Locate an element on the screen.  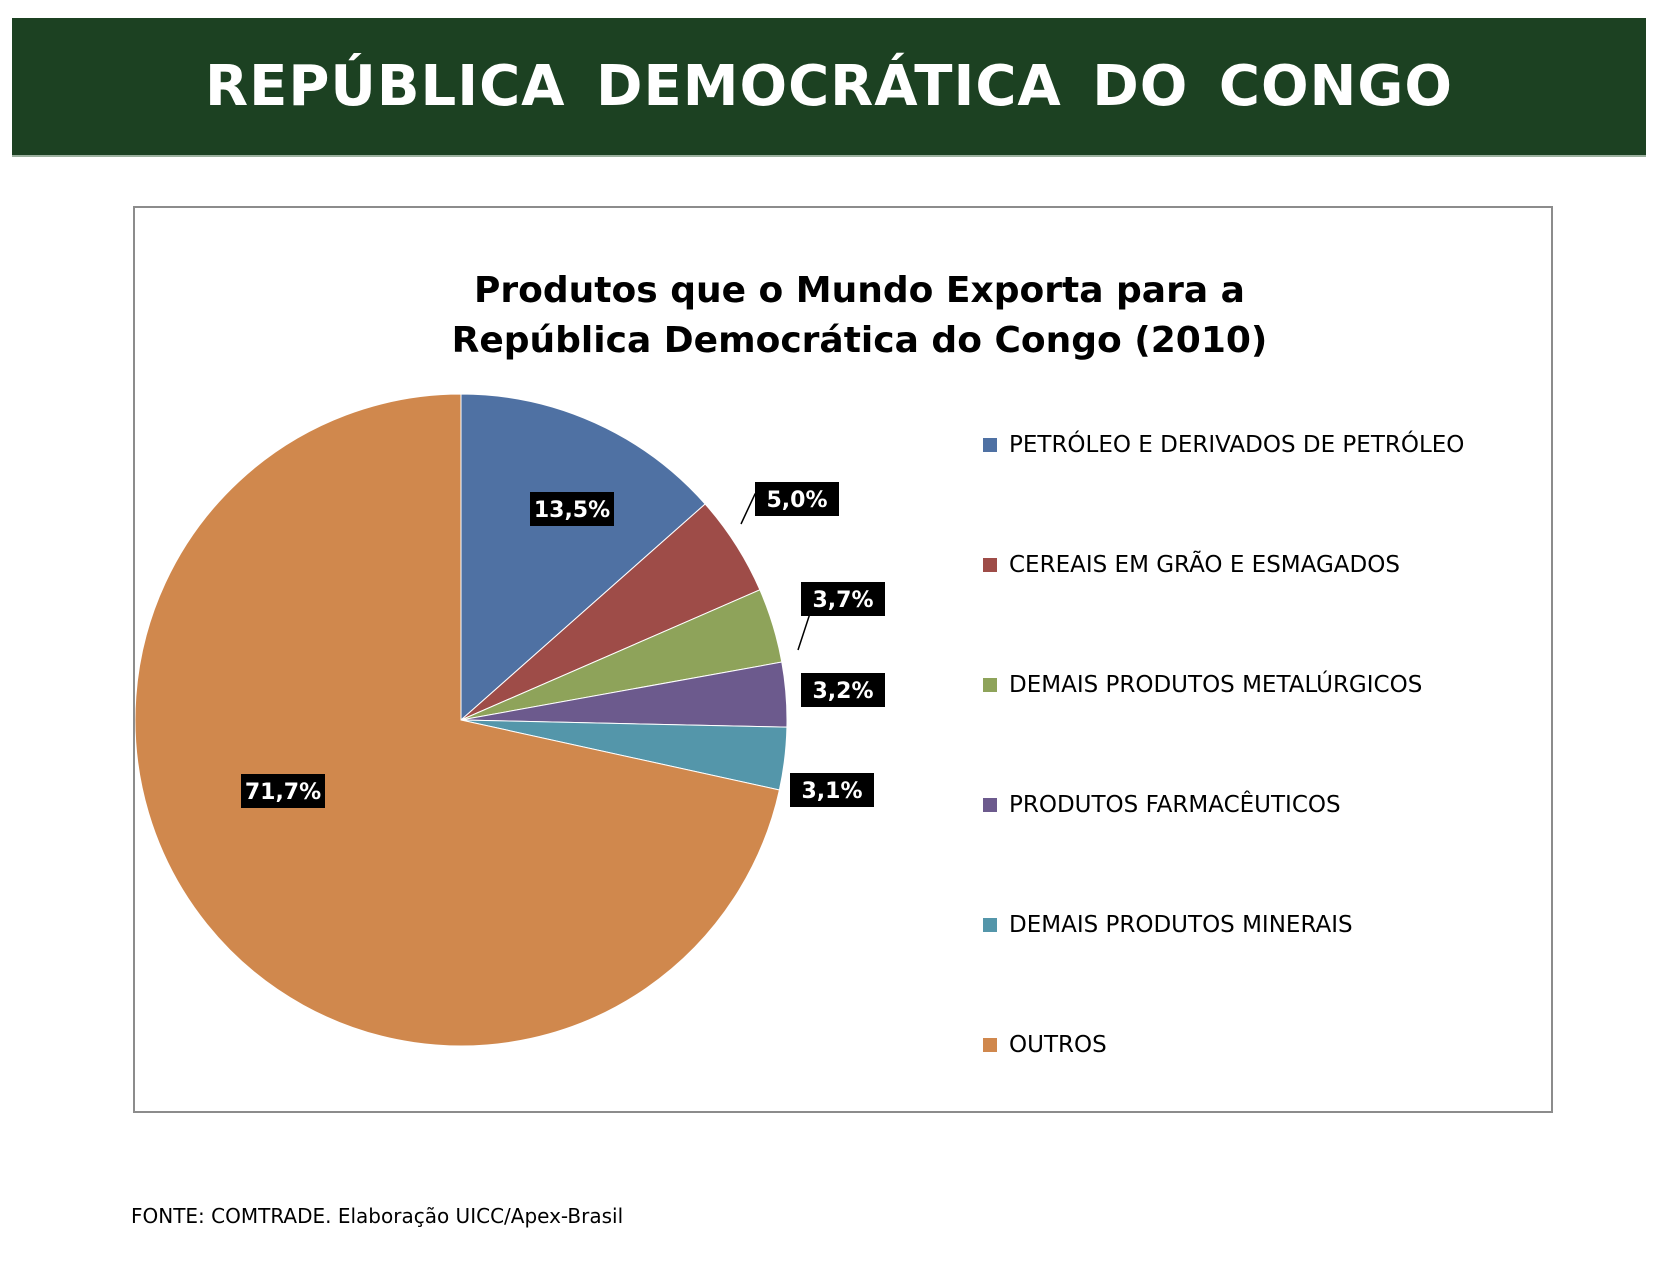
legend-item-3: DEMAIS PRODUTOS METALÚRGICOS is located at coordinates (1202, 685).